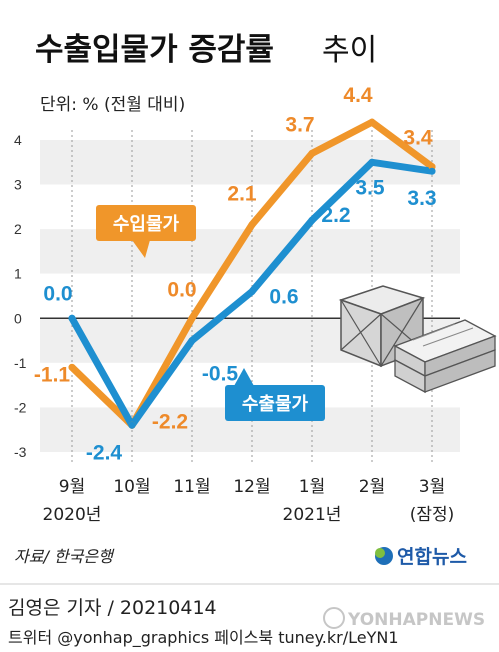  I want to click on x-tick-label: 1월, so click(312, 487).